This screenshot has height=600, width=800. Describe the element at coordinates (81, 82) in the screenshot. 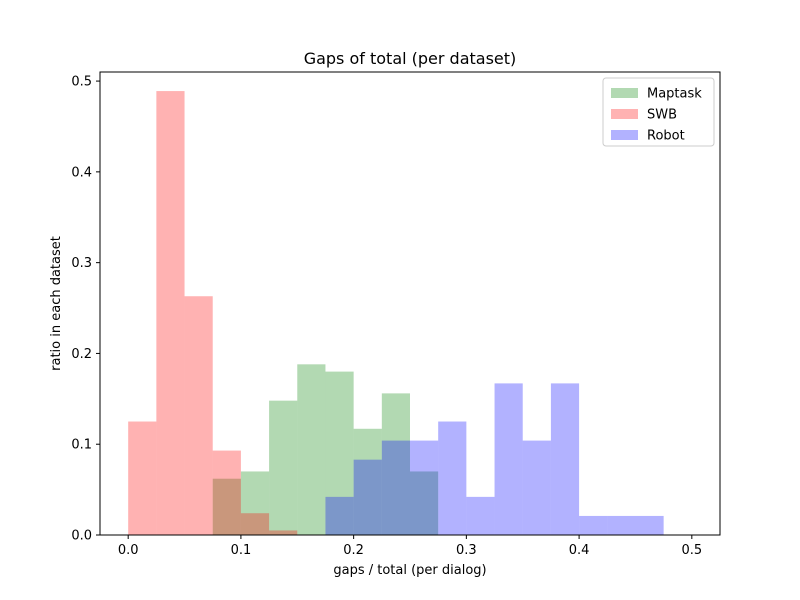

I see `y-tick-label: 0.5` at that location.